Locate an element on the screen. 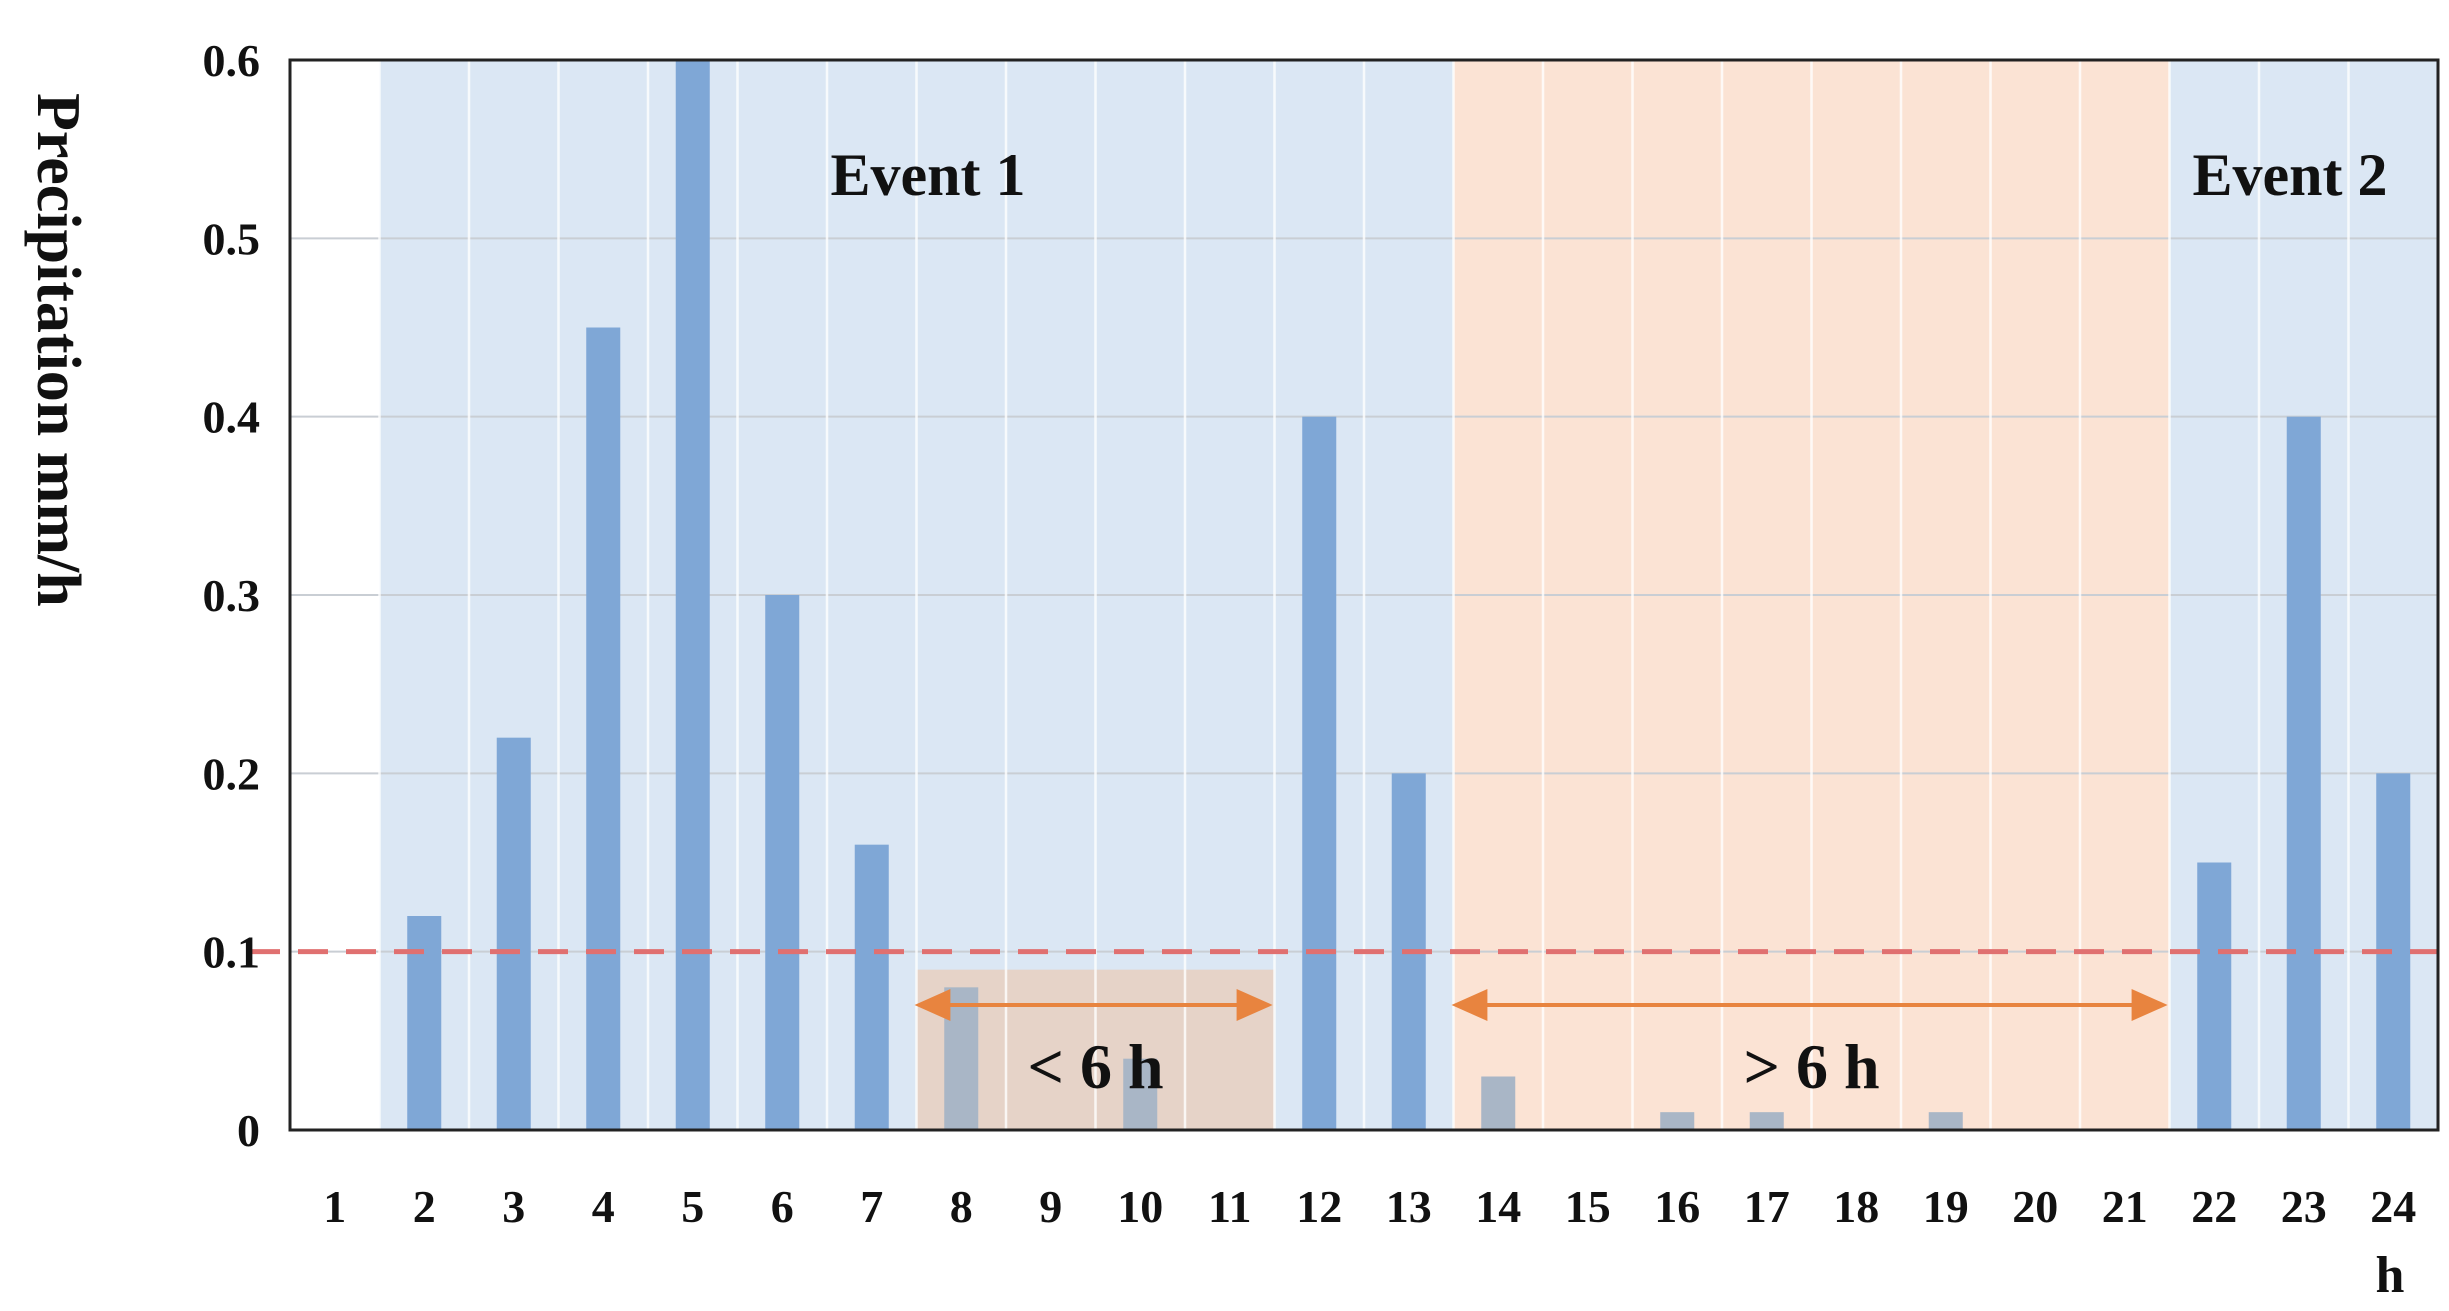 The image size is (2449, 1311). x-tick-label-15: 15 is located at coordinates (1588, 1206).